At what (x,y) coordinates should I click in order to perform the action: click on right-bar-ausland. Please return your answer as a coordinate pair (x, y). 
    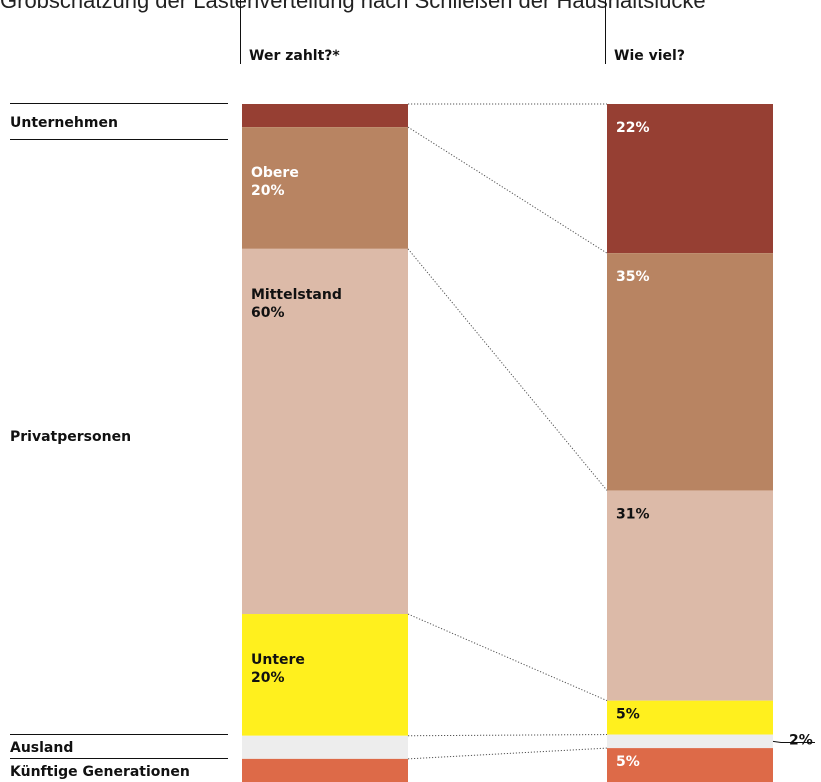
    Looking at the image, I should click on (690, 741).